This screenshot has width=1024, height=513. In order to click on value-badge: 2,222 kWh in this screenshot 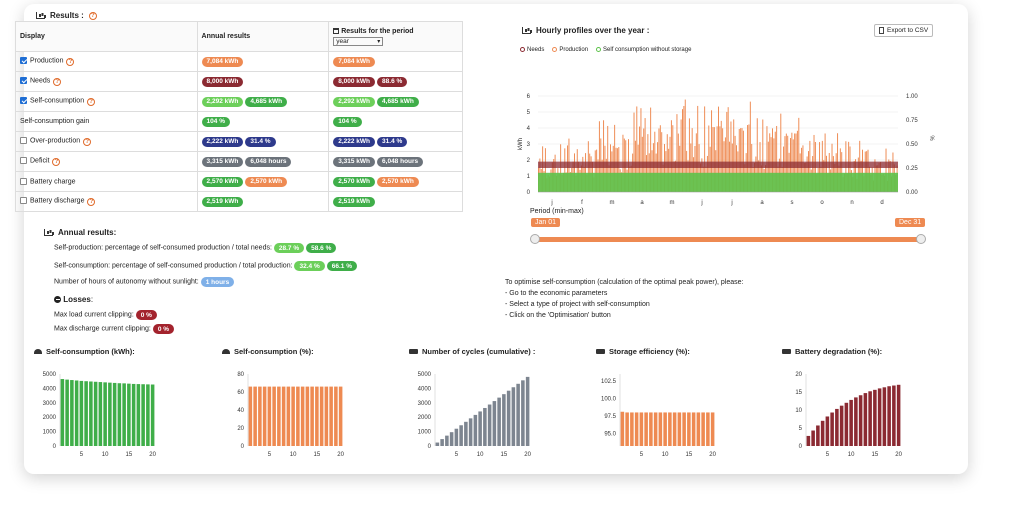, I will do `click(354, 141)`.